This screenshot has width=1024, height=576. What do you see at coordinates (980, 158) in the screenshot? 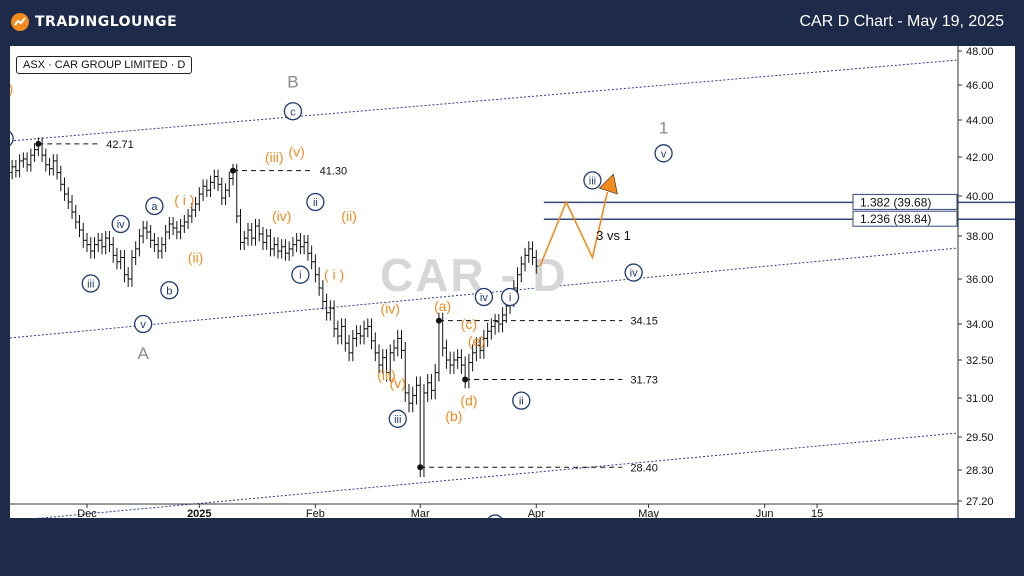
I see `price-tick-label: 42.00` at bounding box center [980, 158].